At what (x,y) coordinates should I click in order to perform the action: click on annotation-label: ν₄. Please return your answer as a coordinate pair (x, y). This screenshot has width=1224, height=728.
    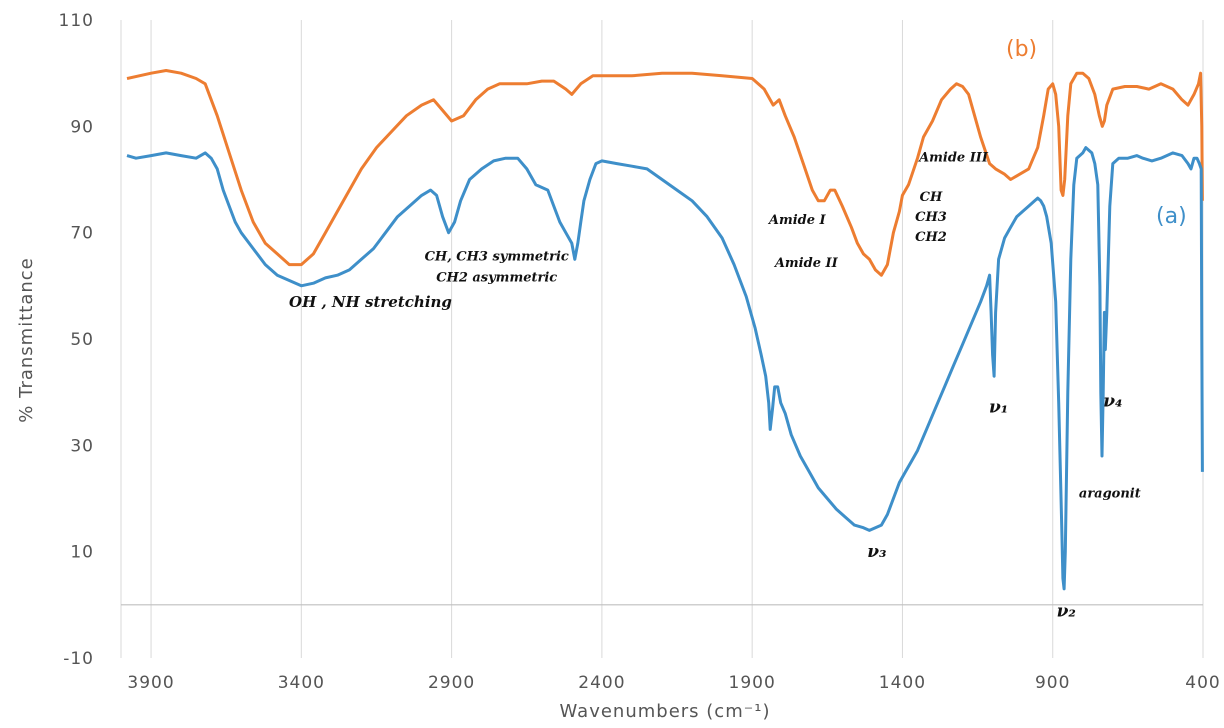
    Looking at the image, I should click on (1112, 402).